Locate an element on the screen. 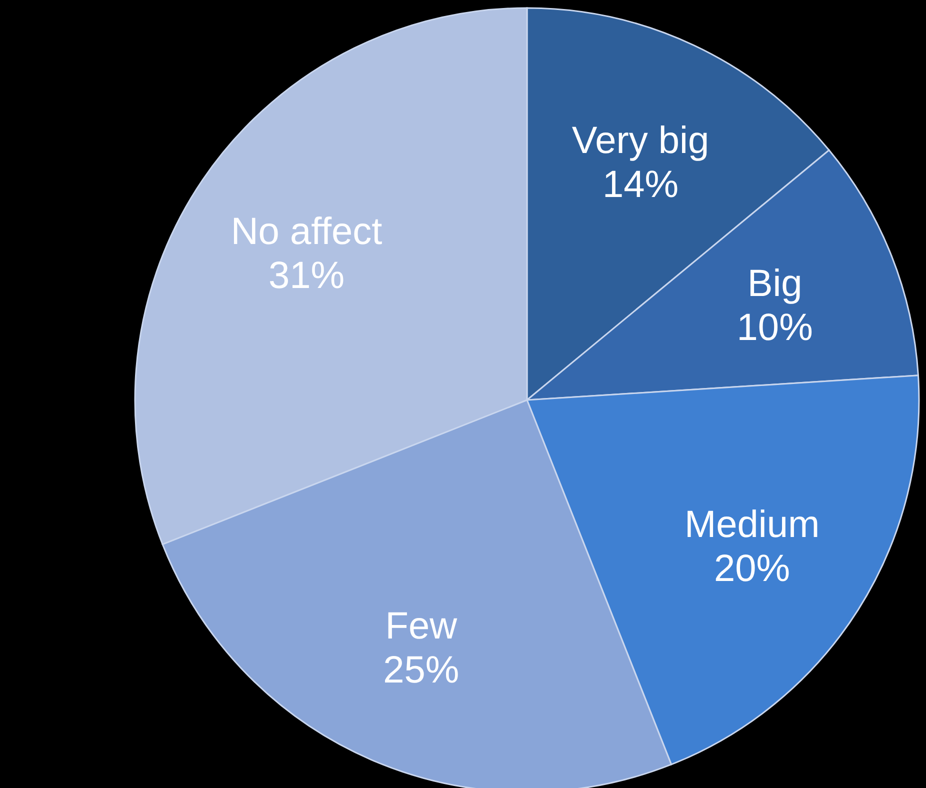  data-label: 10% is located at coordinates (774, 327).